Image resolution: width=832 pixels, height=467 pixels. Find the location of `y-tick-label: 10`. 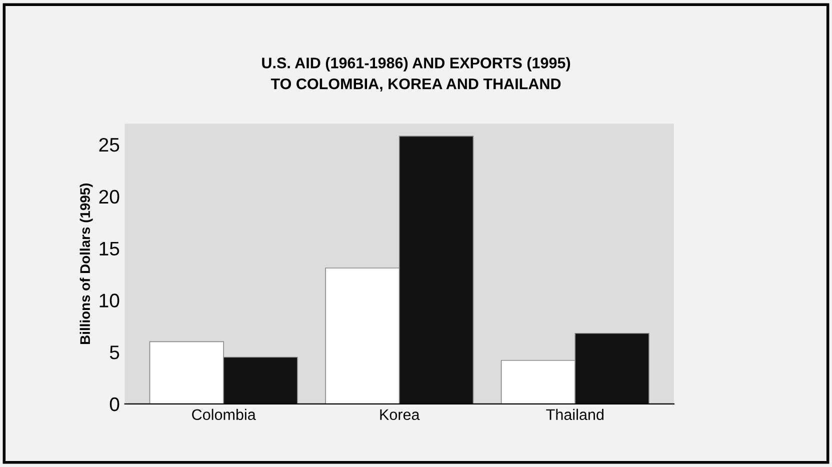

y-tick-label: 10 is located at coordinates (110, 301).